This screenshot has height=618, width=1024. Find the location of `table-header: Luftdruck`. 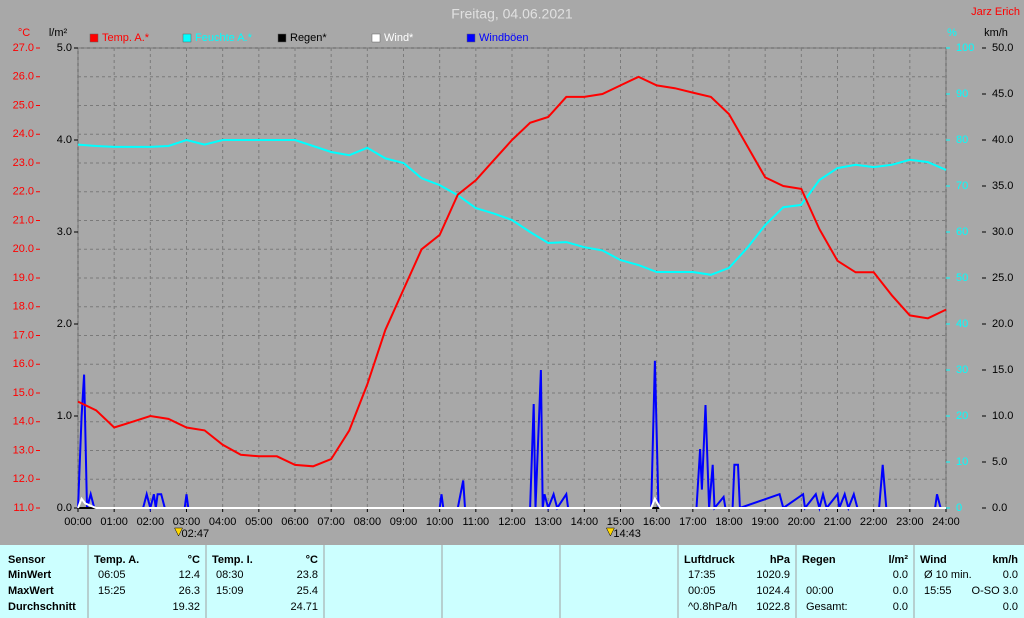

table-header: Luftdruck is located at coordinates (710, 560).